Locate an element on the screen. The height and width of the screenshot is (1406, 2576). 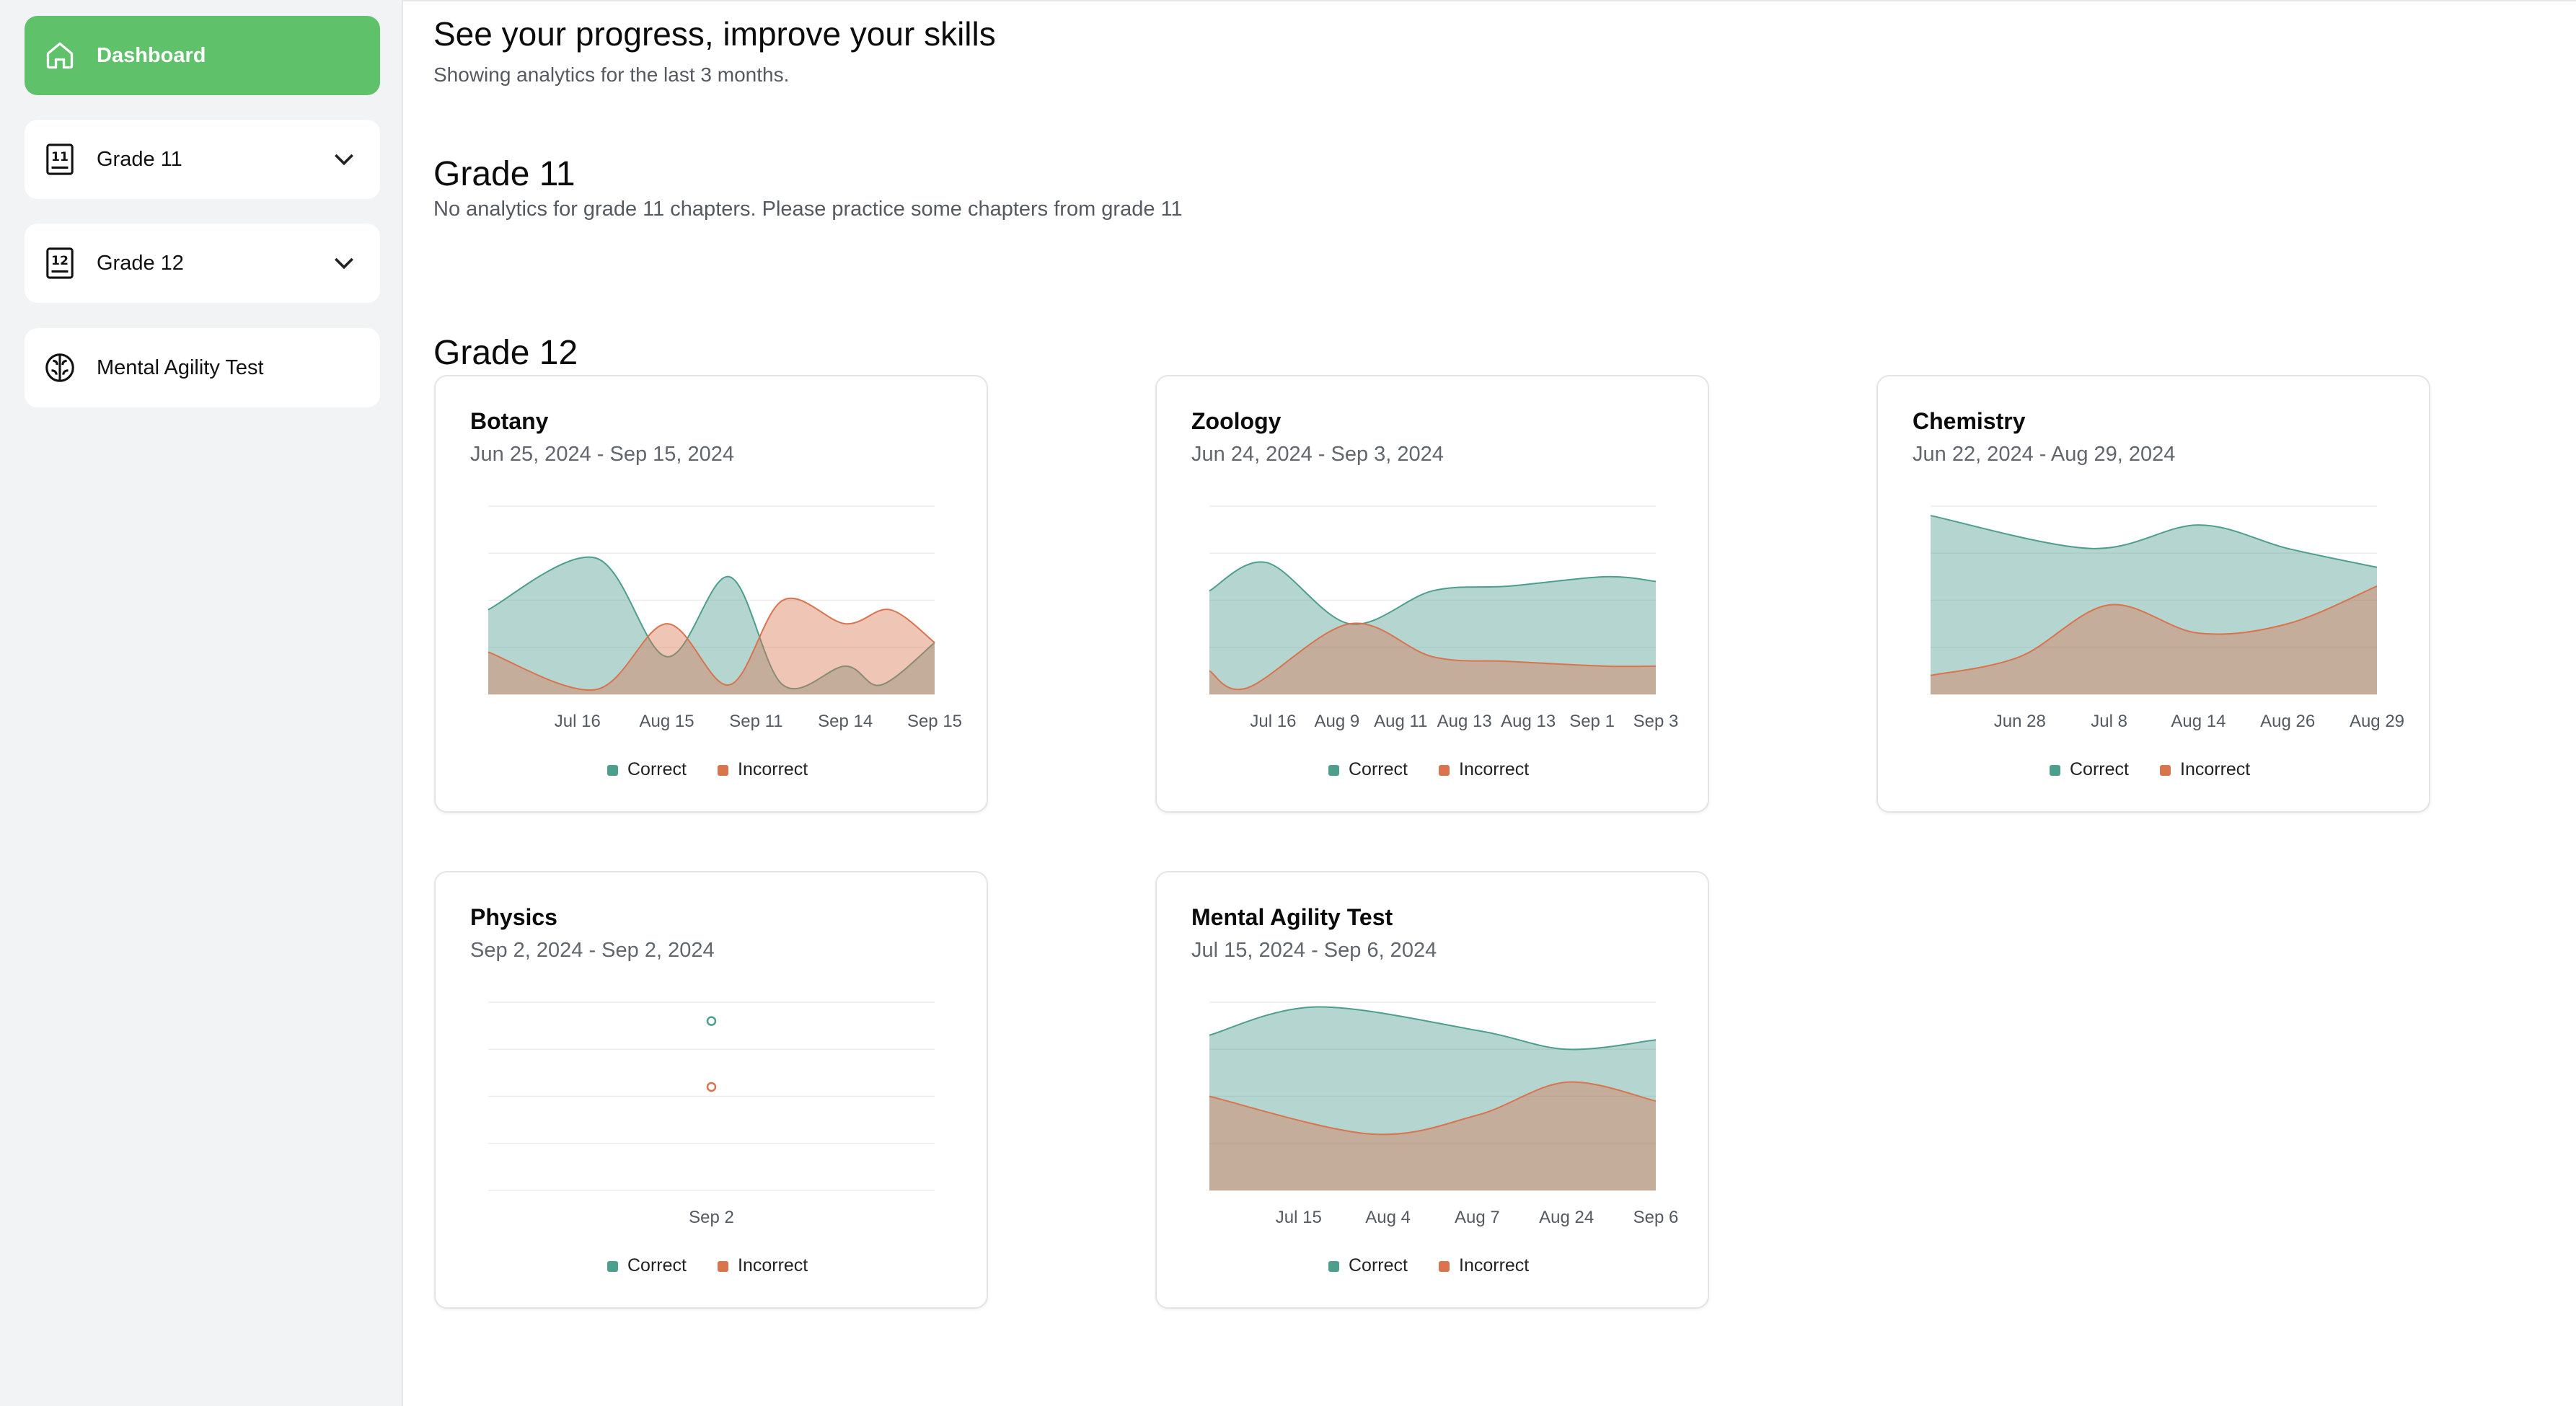
page-title: See your progress, improve your skills is located at coordinates (714, 34).